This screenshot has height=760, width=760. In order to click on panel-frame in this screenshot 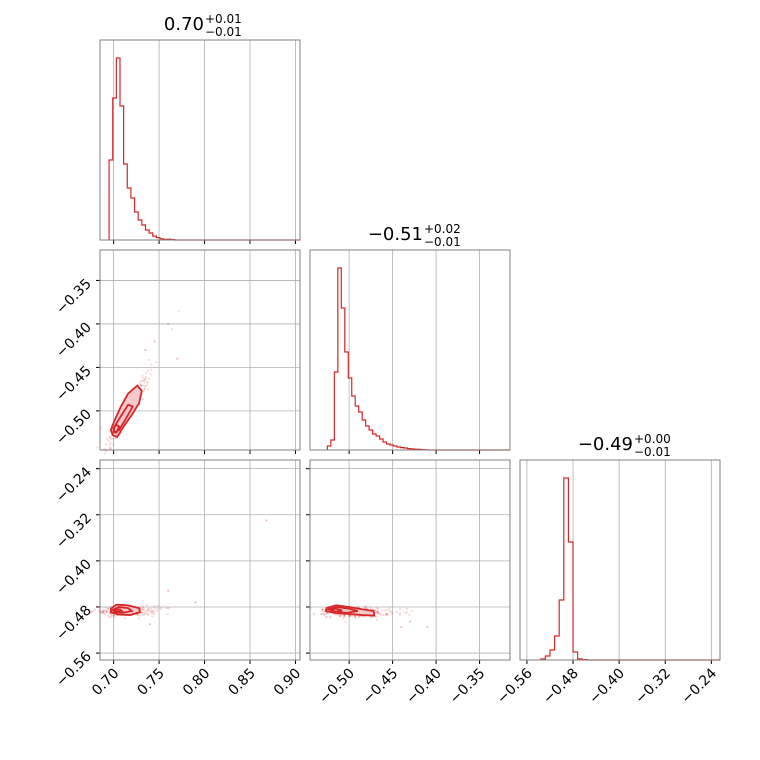, I will do `click(200, 140)`.